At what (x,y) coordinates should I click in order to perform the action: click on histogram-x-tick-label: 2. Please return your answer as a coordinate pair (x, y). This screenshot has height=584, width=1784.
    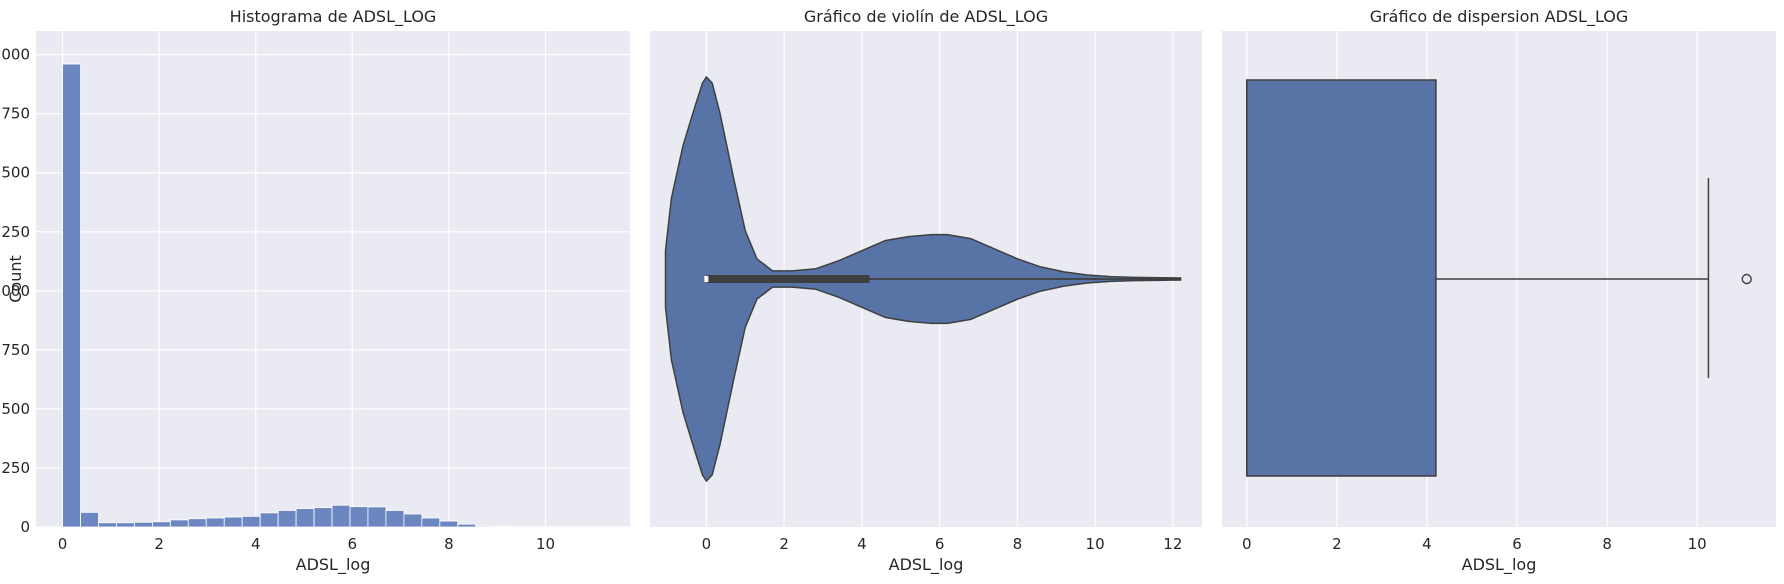
    Looking at the image, I should click on (159, 544).